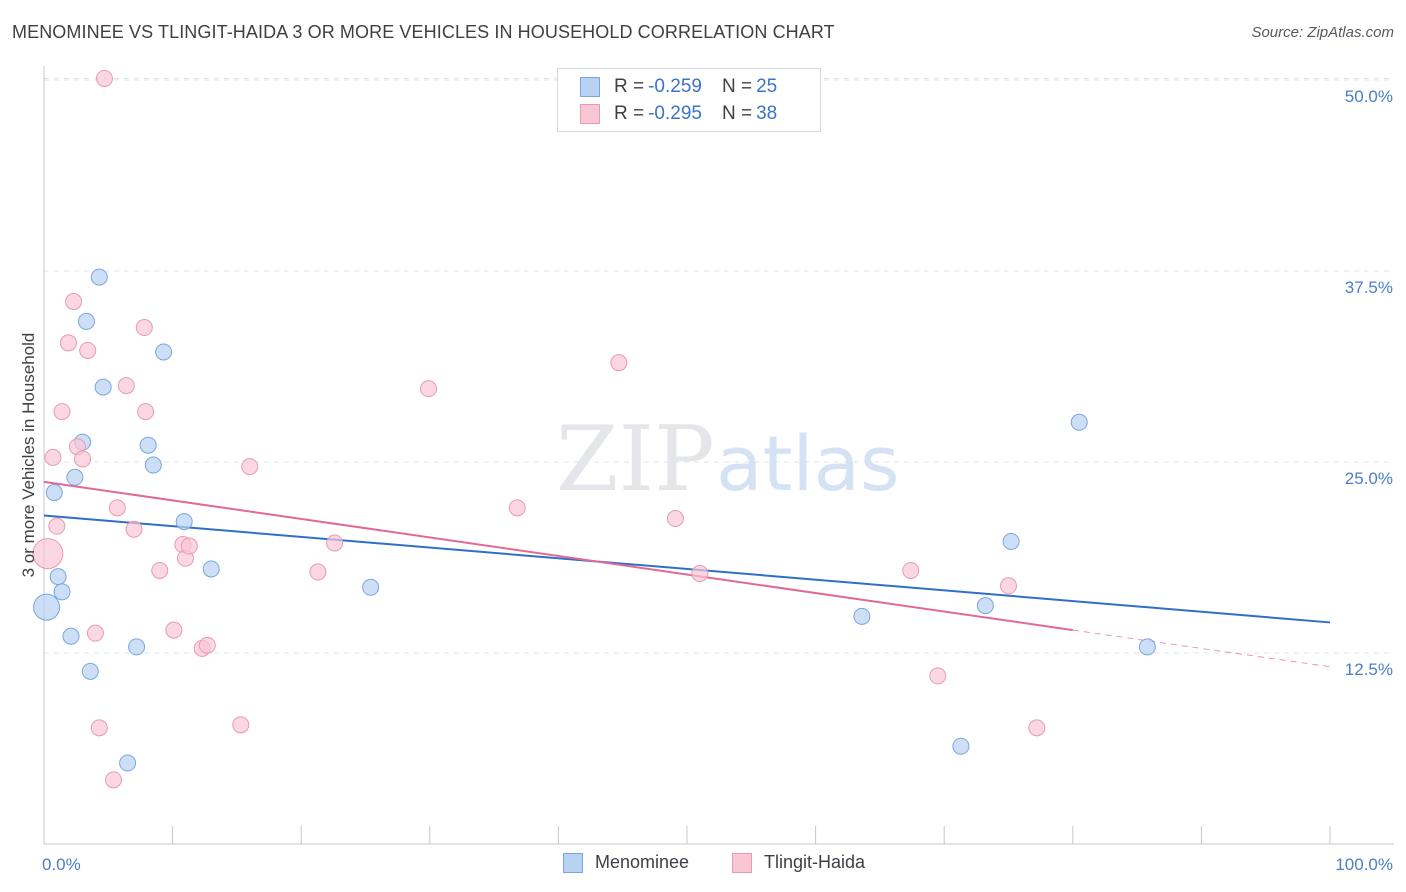  Describe the element at coordinates (1364, 864) in the screenshot. I see `x-tick-label: 100.0%` at that location.